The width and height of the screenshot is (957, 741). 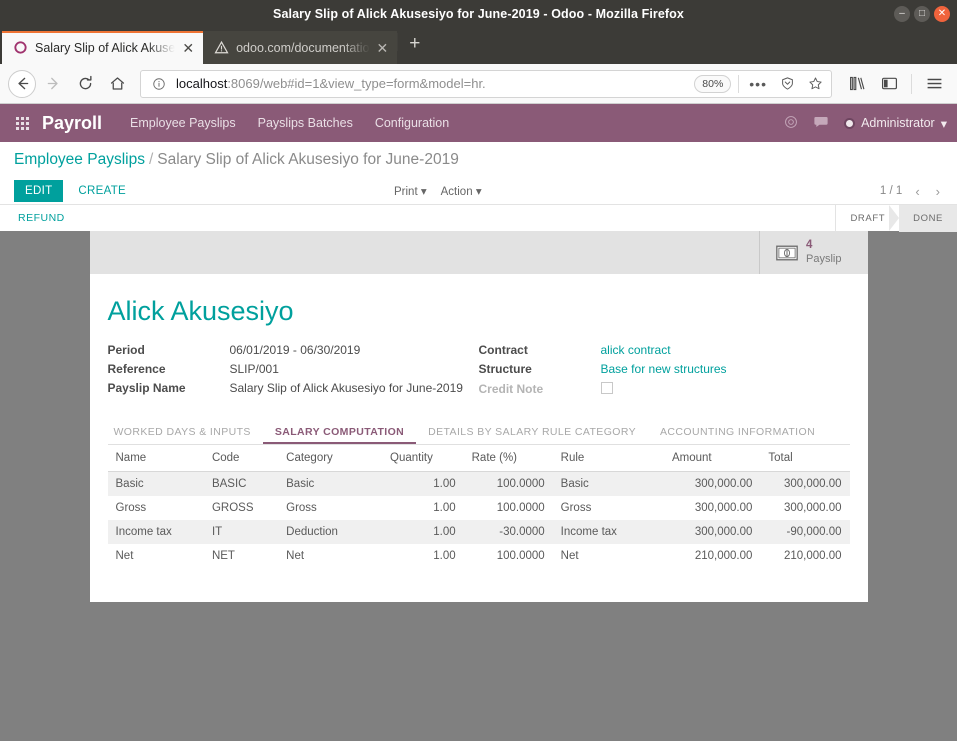 What do you see at coordinates (664, 390) in the screenshot?
I see `field-credit-note: Credit Note` at bounding box center [664, 390].